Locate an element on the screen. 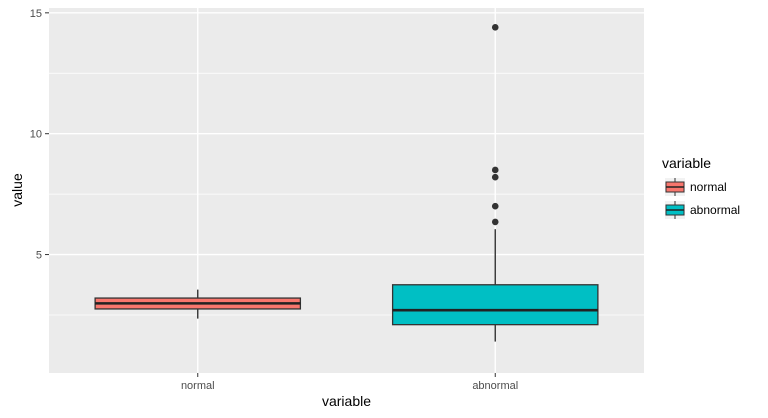  legend-item-normal: normal is located at coordinates (696, 187).